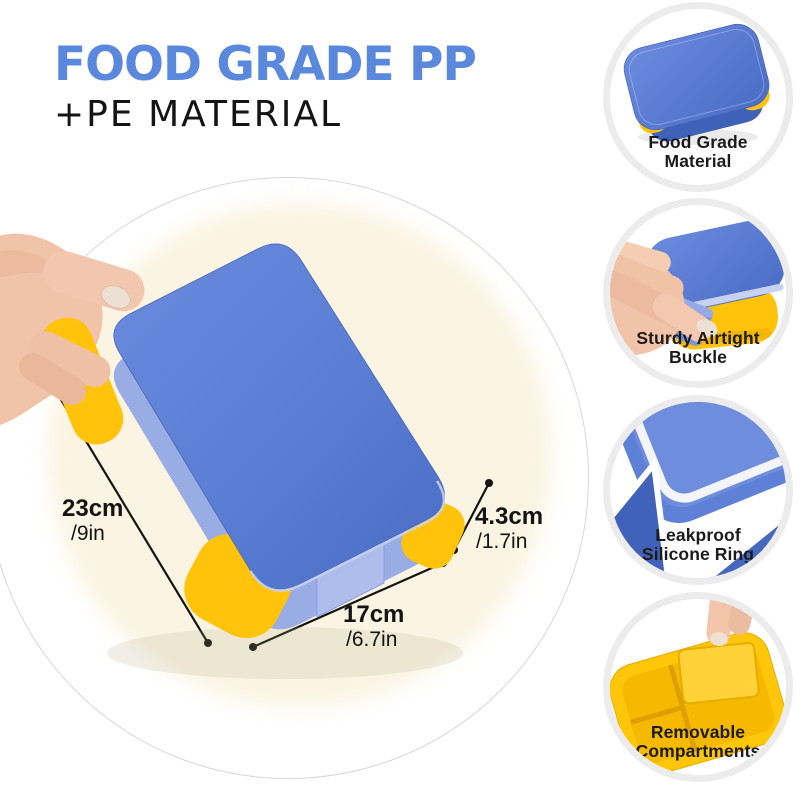  I want to click on feature-label: Removable Compartments, so click(698, 741).